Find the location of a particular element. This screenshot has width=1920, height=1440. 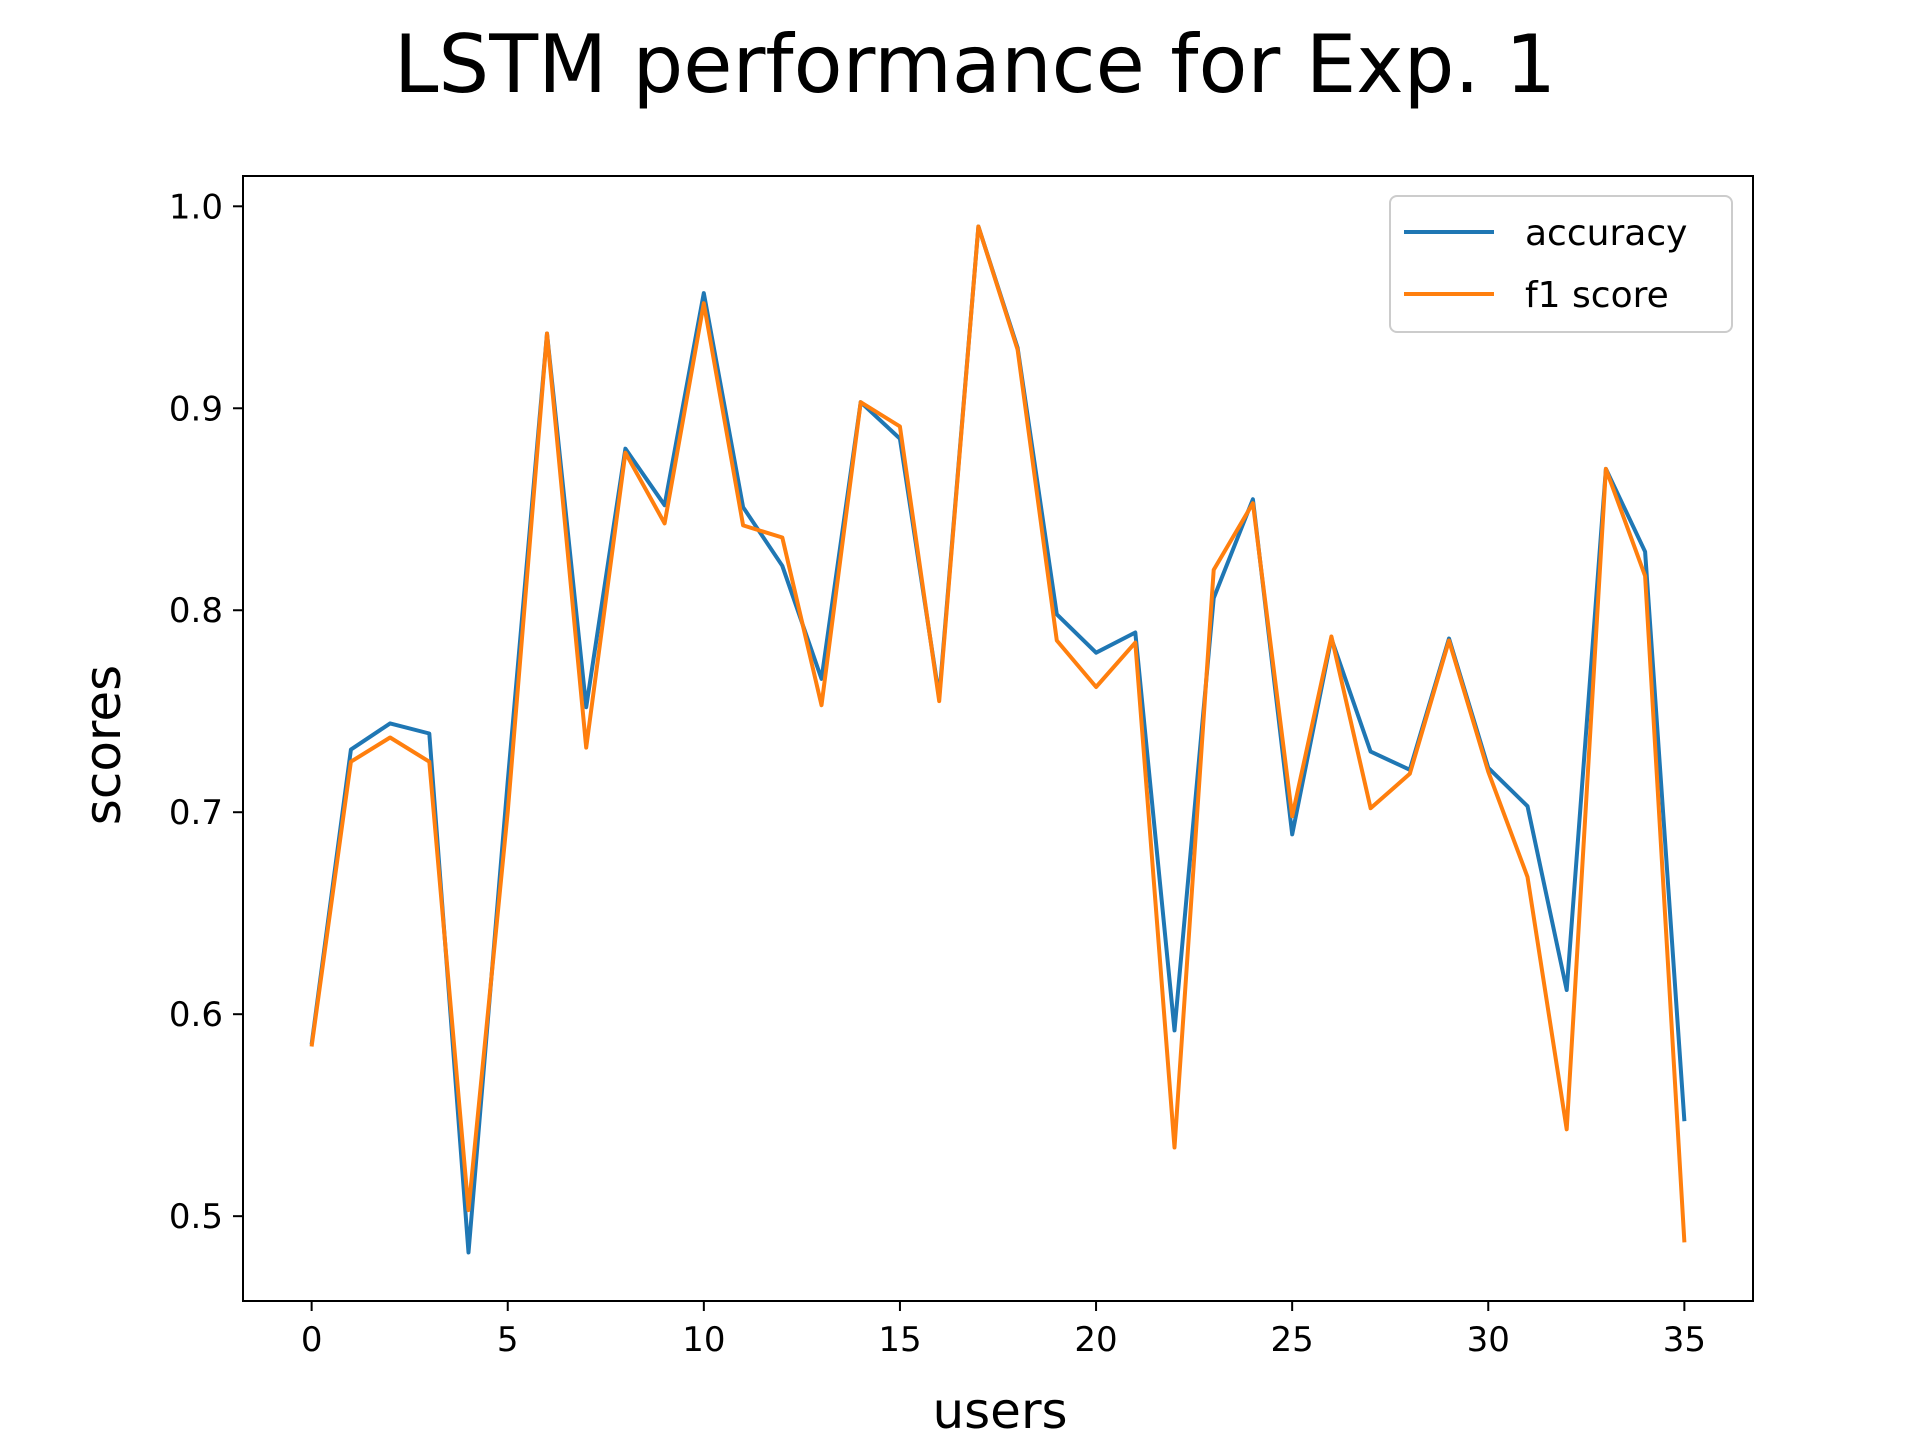

x-tick-label: 0 is located at coordinates (312, 1340).